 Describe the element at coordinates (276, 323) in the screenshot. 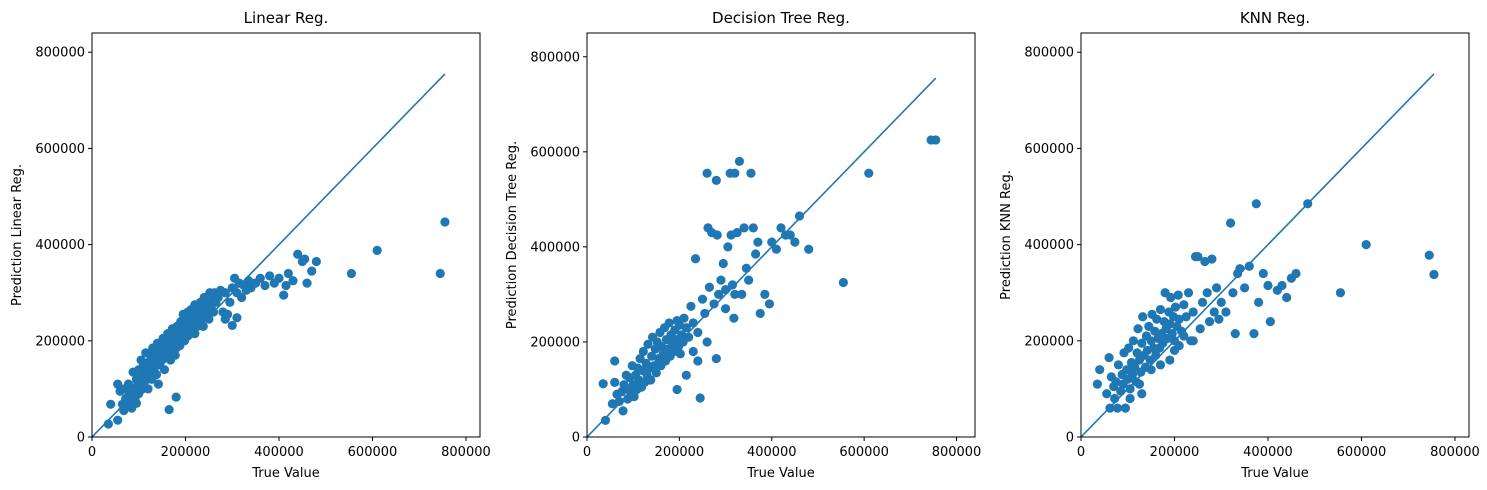

I see `points-group` at that location.